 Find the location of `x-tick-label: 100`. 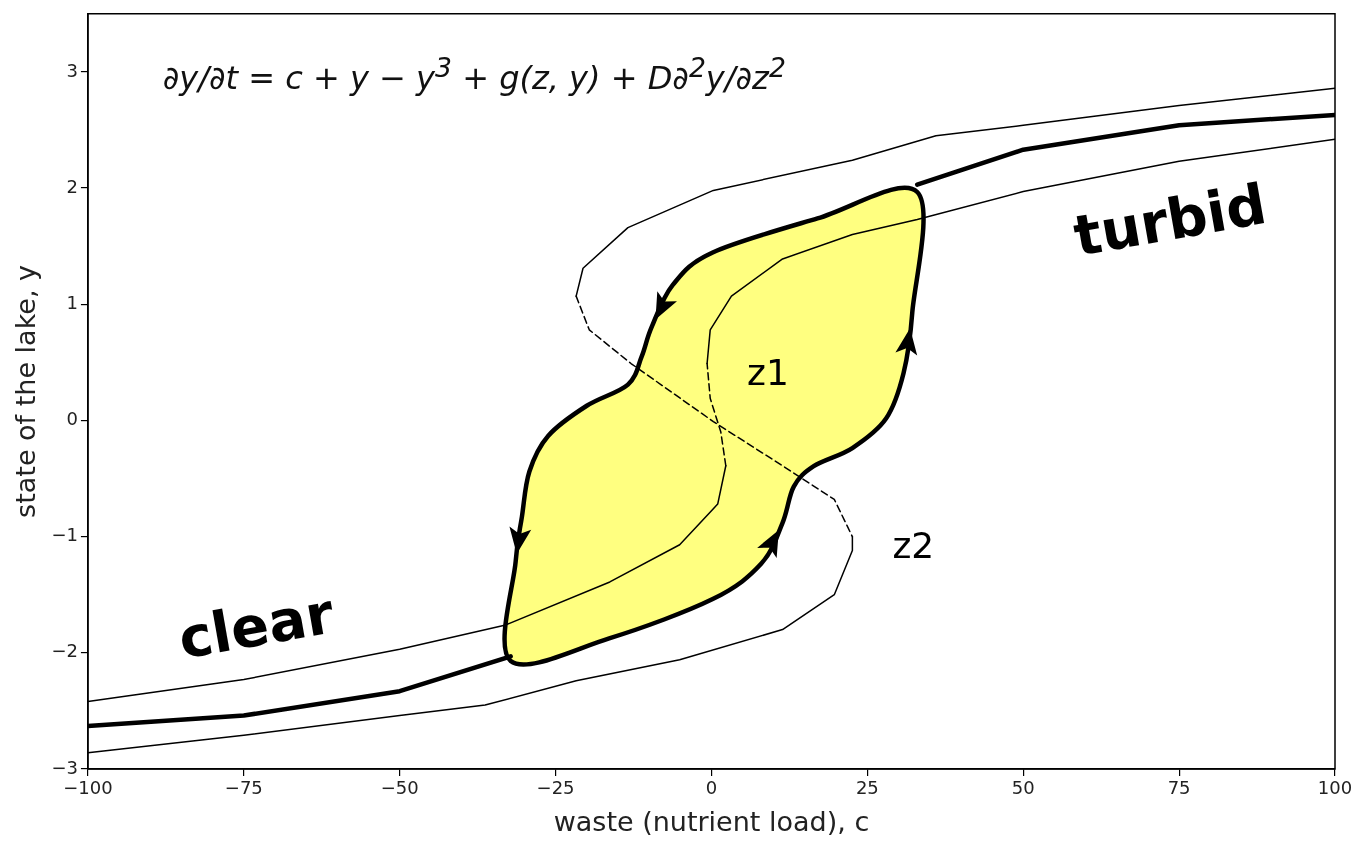

x-tick-label: 100 is located at coordinates (1335, 788).